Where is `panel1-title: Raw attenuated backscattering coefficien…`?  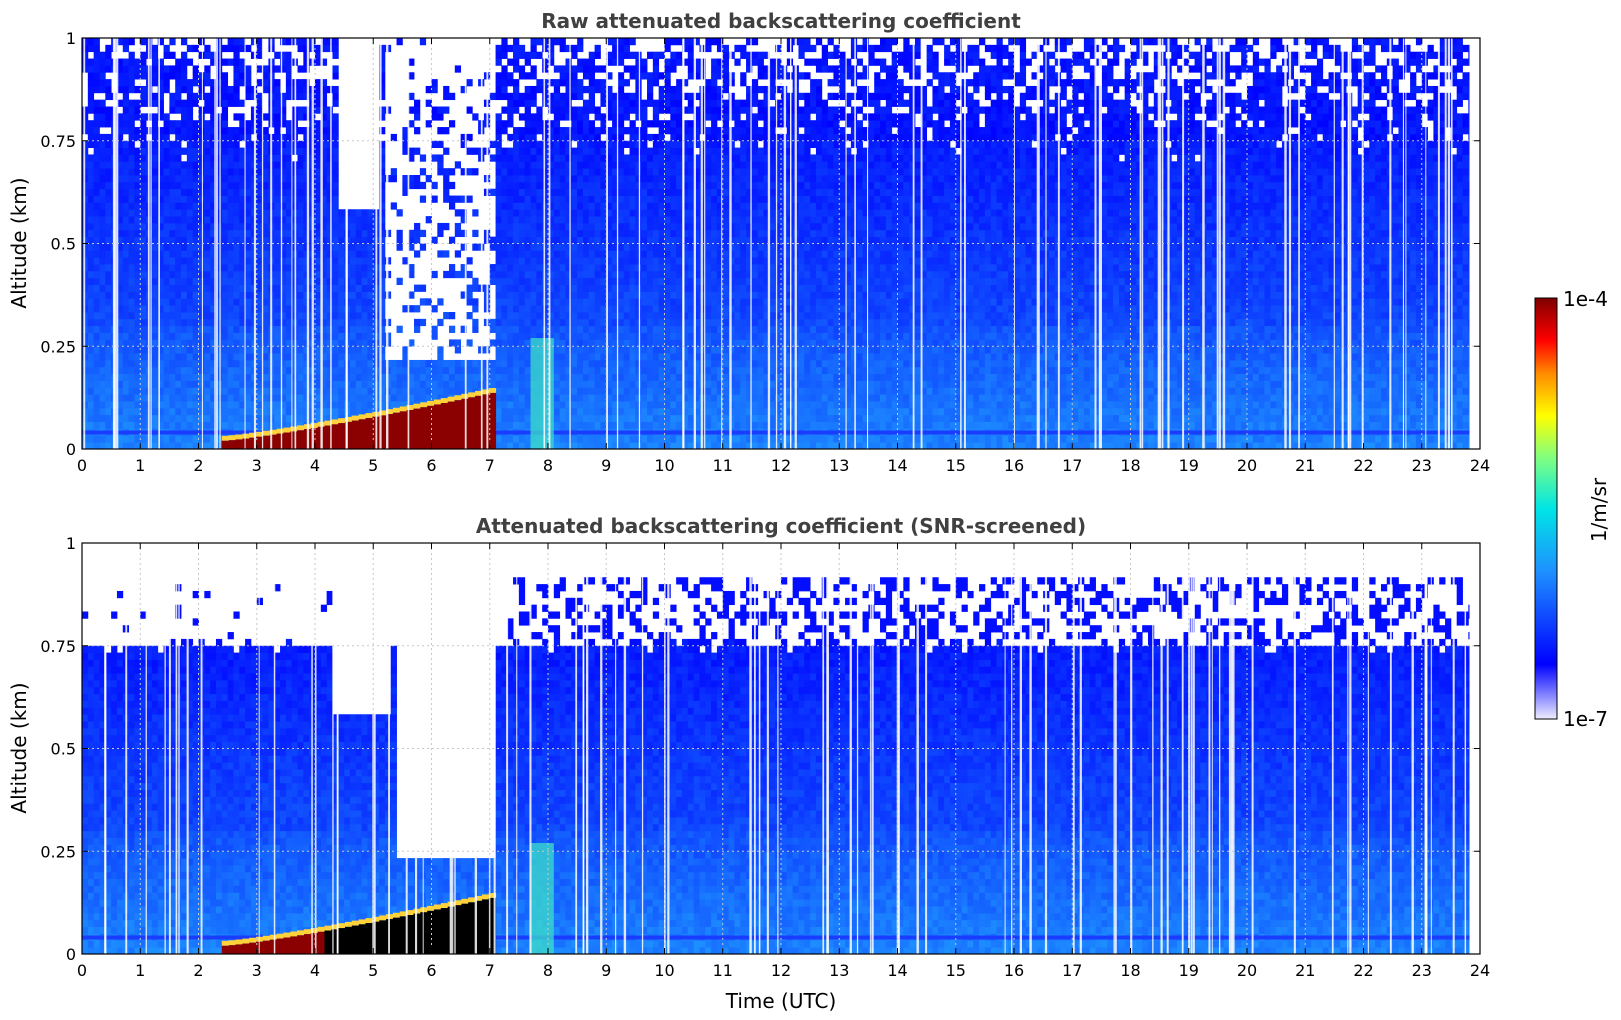 panel1-title: Raw attenuated backscattering coefficien… is located at coordinates (781, 21).